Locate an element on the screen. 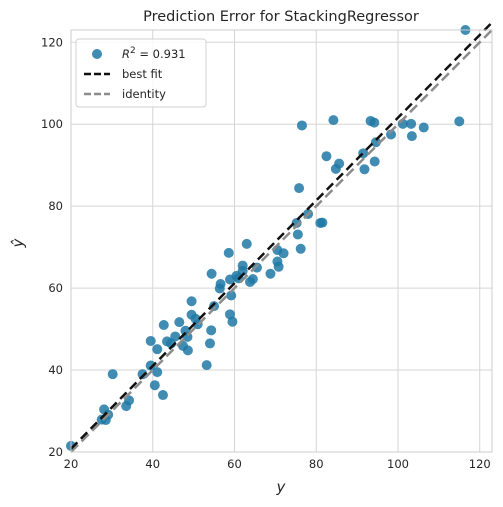  x-axis-label: y is located at coordinates (281, 487).